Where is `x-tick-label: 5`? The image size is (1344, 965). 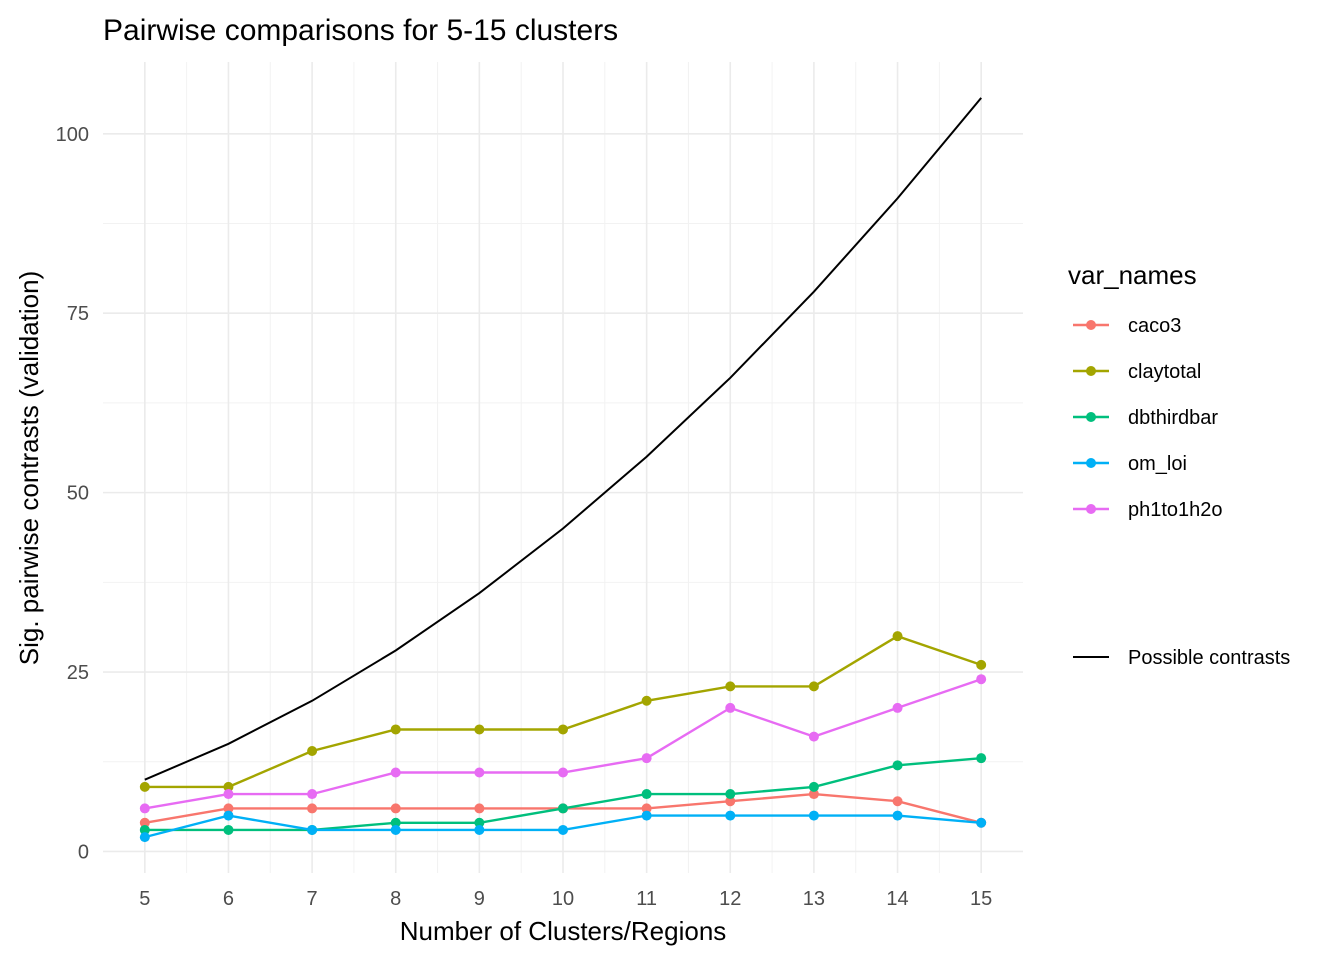
x-tick-label: 5 is located at coordinates (144, 899).